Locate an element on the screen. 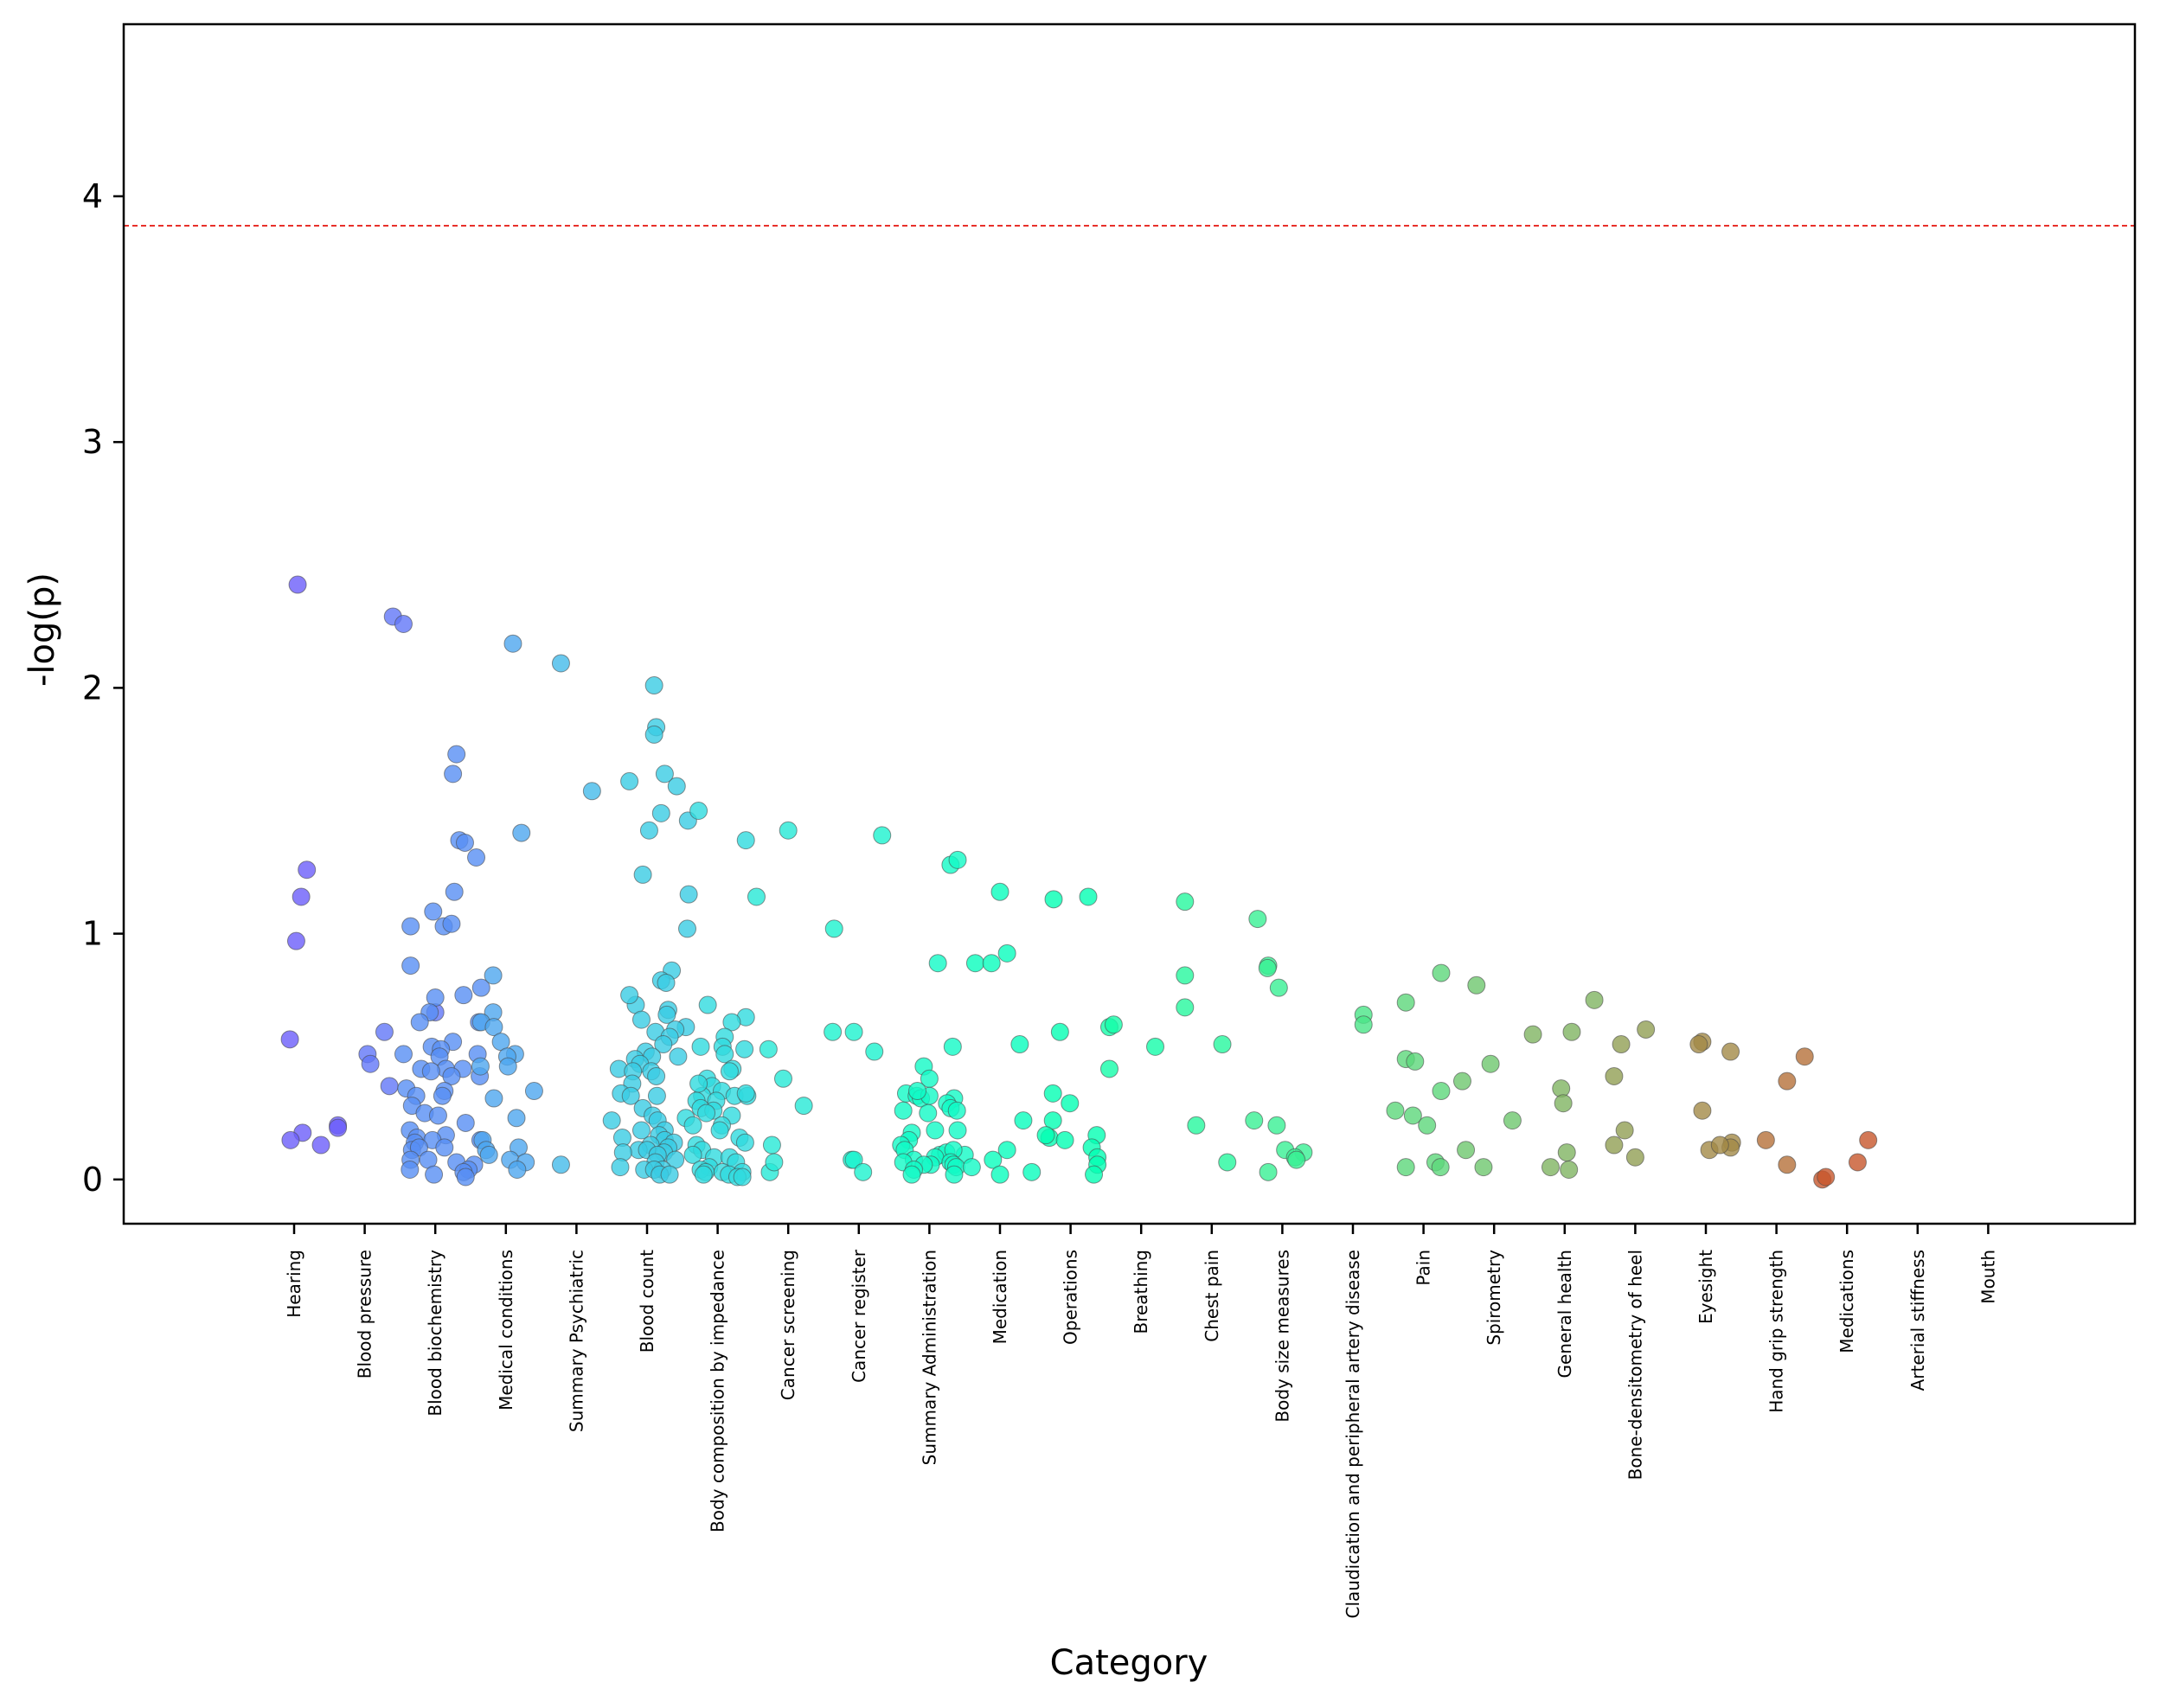 This screenshot has height=1708, width=2160. x-tick-label: Blood pressure is located at coordinates (365, 1314).